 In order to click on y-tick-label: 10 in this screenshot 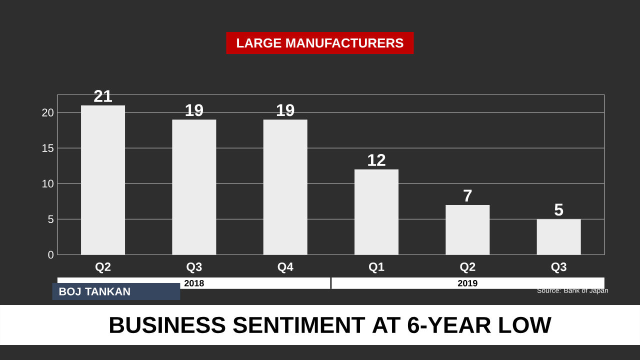, I will do `click(48, 184)`.